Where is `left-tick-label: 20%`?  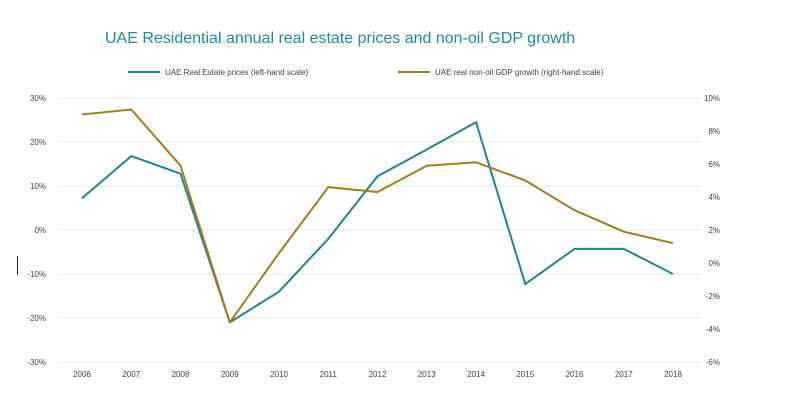
left-tick-label: 20% is located at coordinates (38, 142).